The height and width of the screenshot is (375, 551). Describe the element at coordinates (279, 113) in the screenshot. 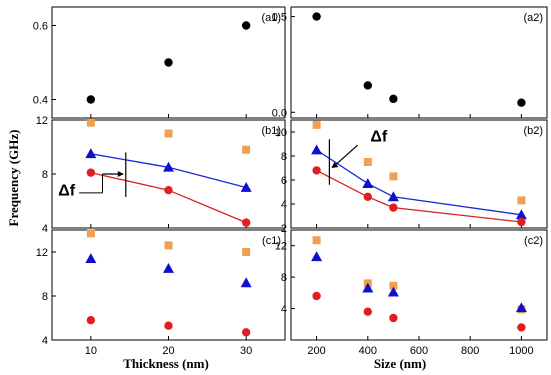

I see `y-tick-label: 0.0` at that location.